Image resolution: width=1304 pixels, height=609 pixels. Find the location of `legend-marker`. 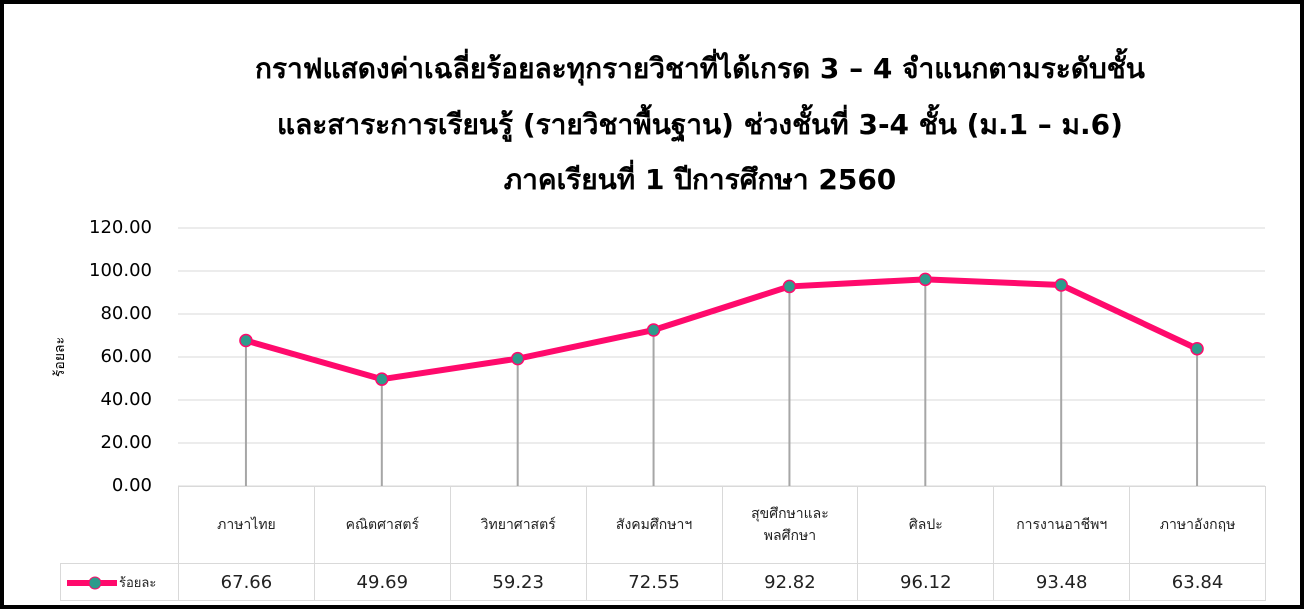

legend-marker is located at coordinates (95, 583).